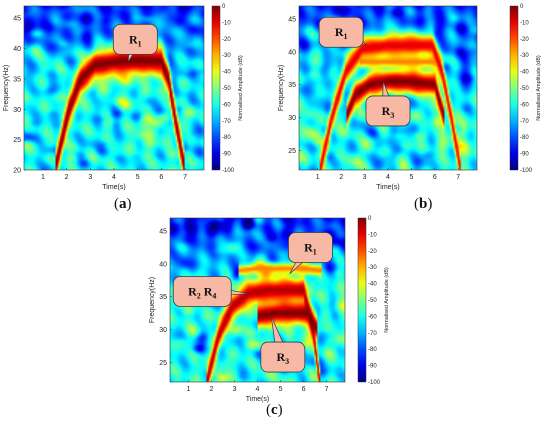 Image resolution: width=550 pixels, height=426 pixels. What do you see at coordinates (123, 204) in the screenshot?
I see `caption-a: (a)` at bounding box center [123, 204].